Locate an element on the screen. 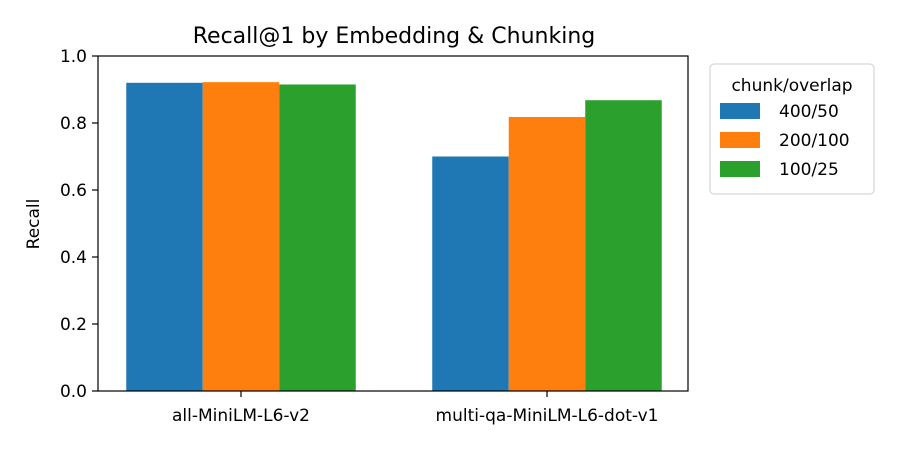  y-tick-label: 0.2 is located at coordinates (73, 325).